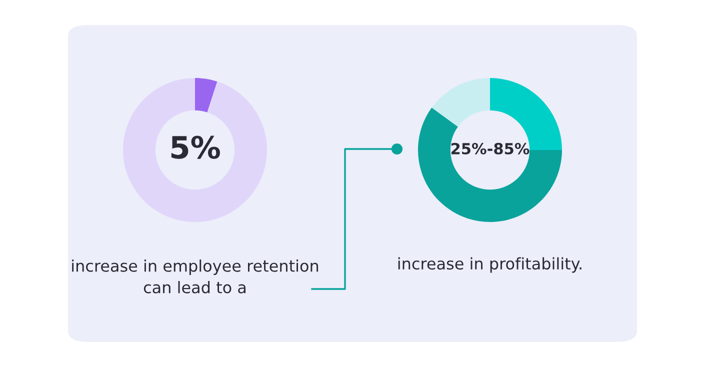  Describe the element at coordinates (490, 265) in the screenshot. I see `text: increase in profitability.` at that location.